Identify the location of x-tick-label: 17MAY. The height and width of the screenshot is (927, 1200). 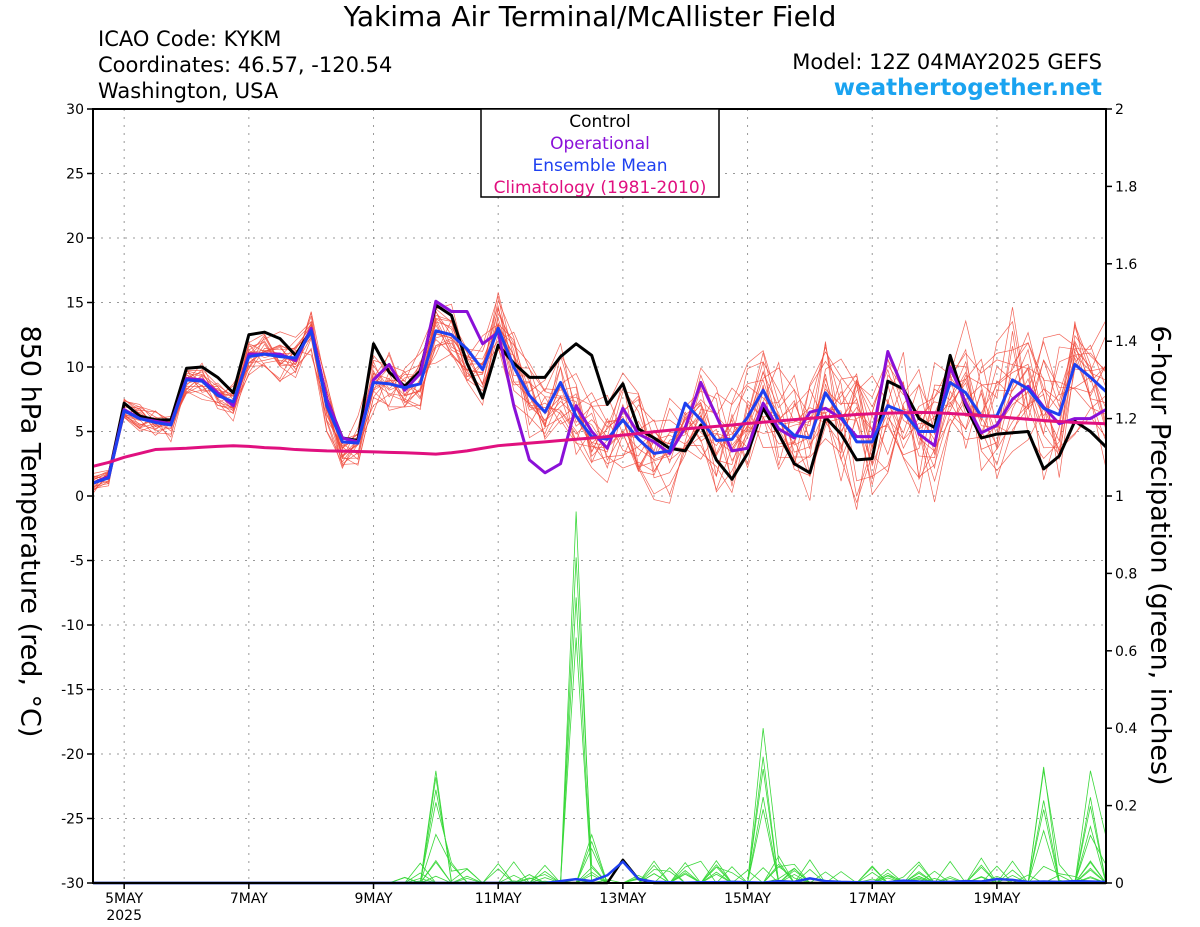
(872, 899).